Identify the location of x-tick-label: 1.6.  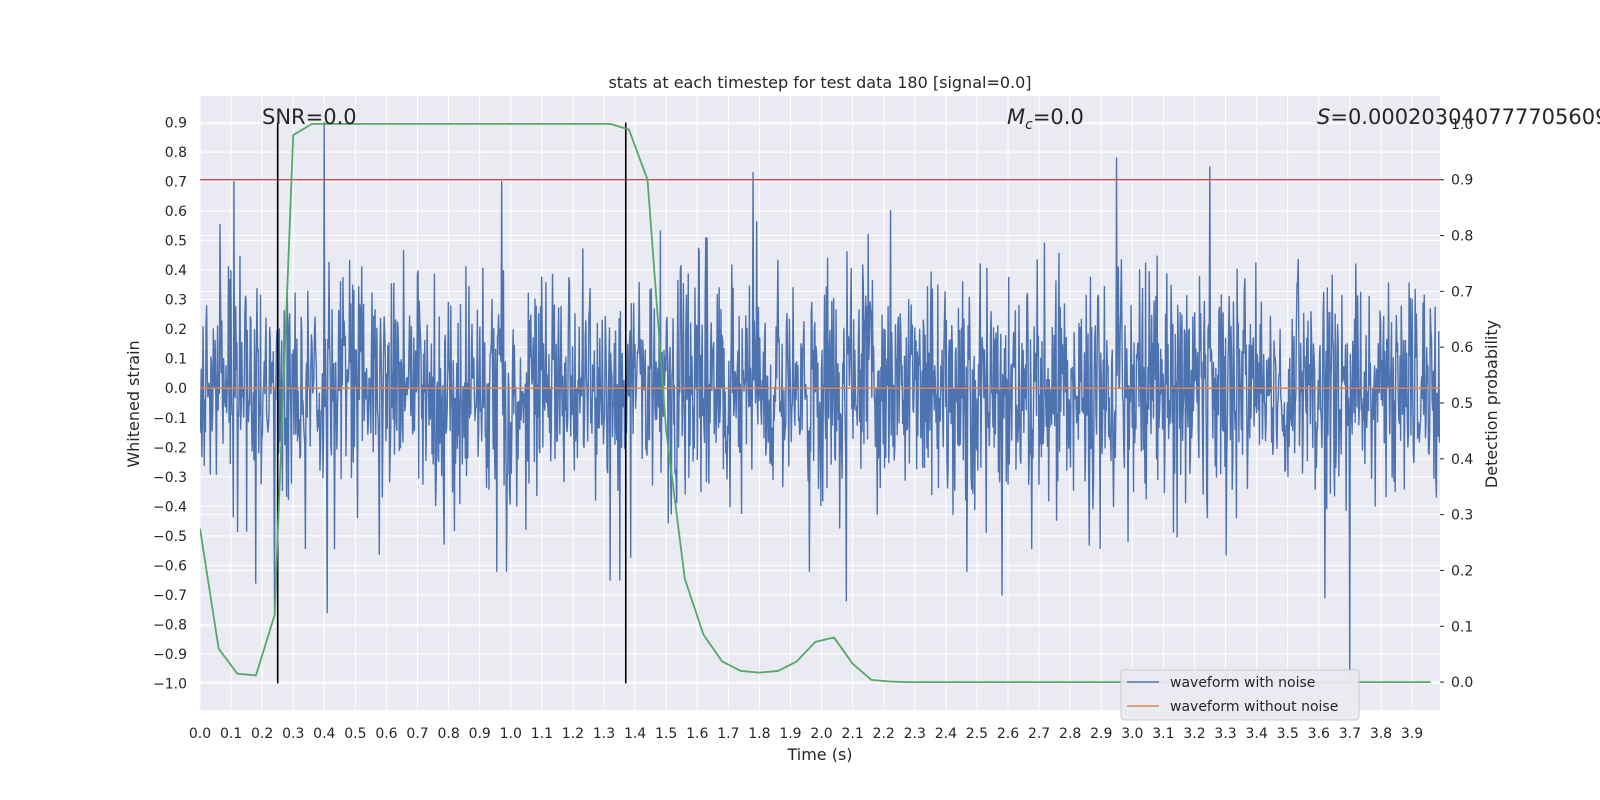
(697, 734).